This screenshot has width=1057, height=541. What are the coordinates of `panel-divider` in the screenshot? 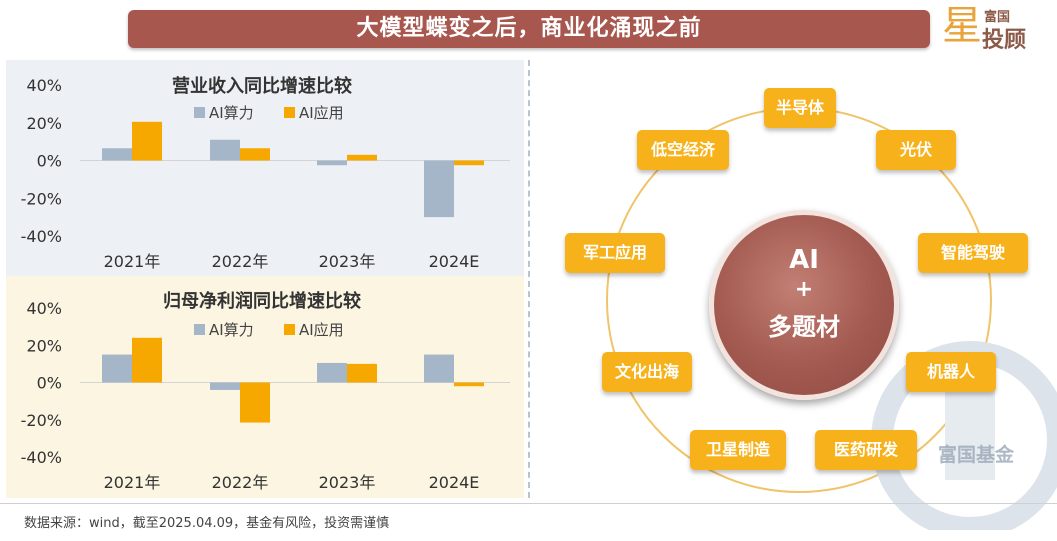 It's located at (529, 279).